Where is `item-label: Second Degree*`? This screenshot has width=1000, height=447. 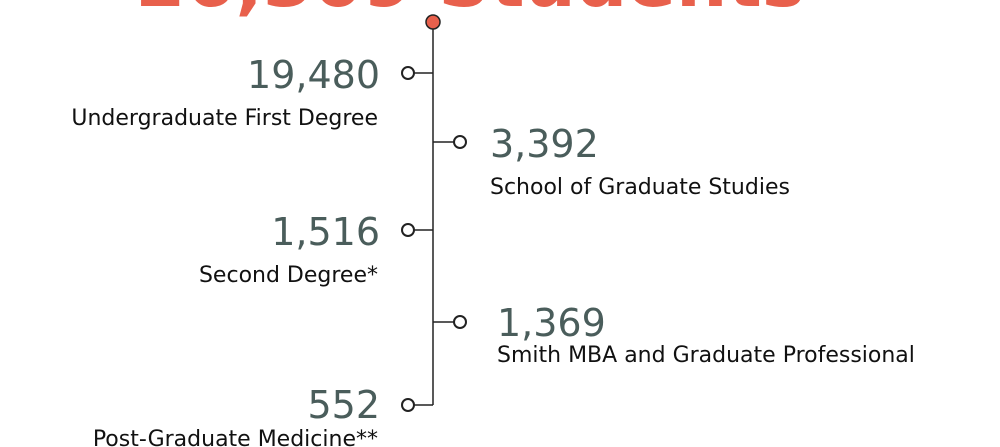 item-label: Second Degree* is located at coordinates (288, 275).